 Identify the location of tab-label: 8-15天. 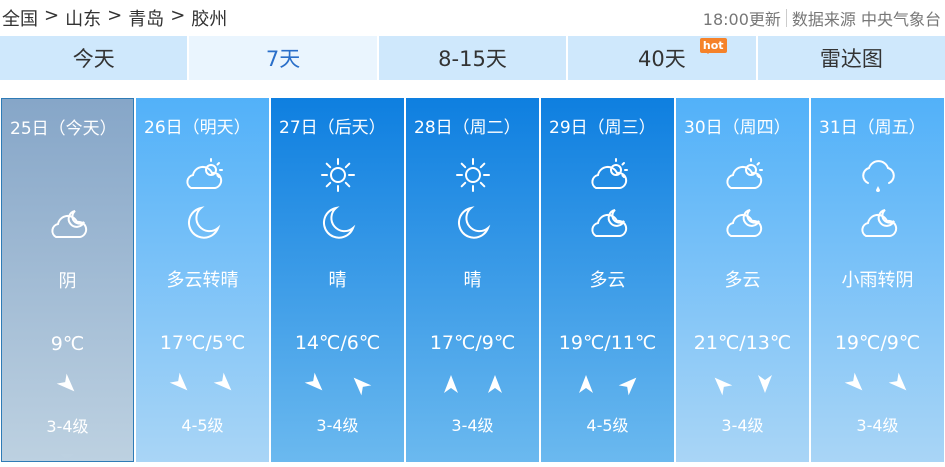
(472, 59).